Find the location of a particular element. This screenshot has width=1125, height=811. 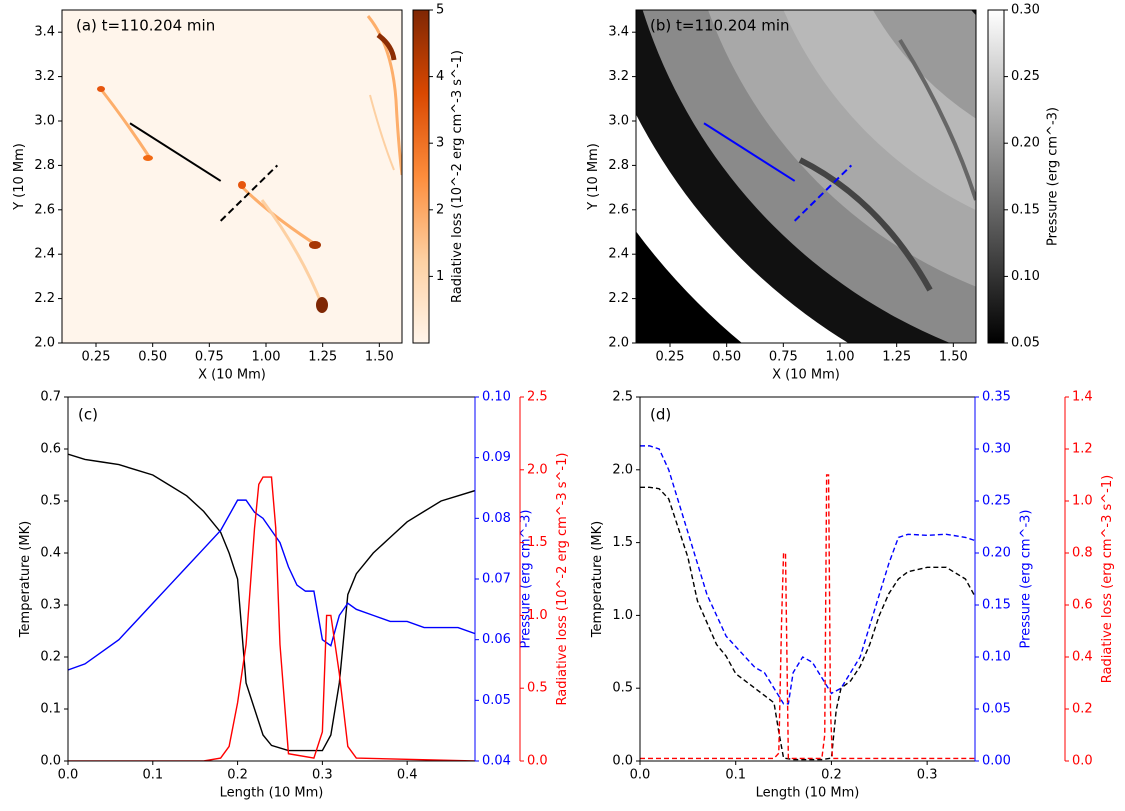

y-tick-label: 0.09 is located at coordinates (496, 457).